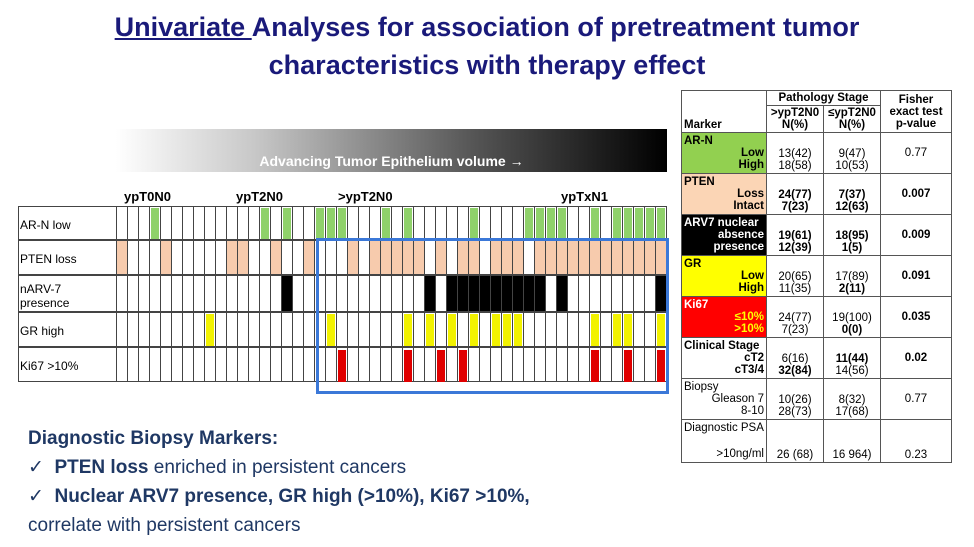 This screenshot has height=547, width=974. I want to click on value-cell-gt: 13(42) 18(58), so click(795, 153).